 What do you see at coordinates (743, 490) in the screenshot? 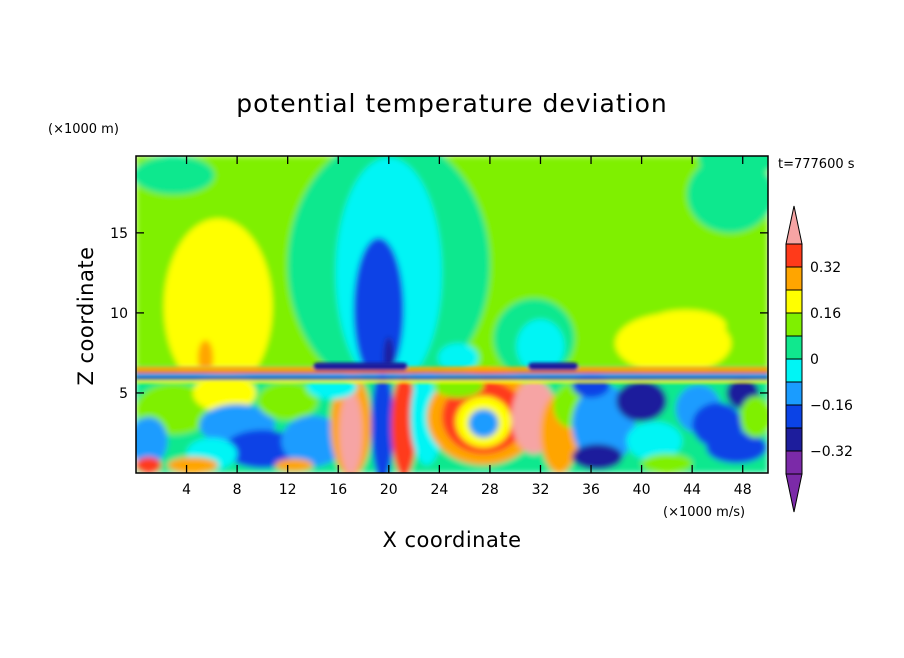
I see `x-tick-label: 48` at bounding box center [743, 490].